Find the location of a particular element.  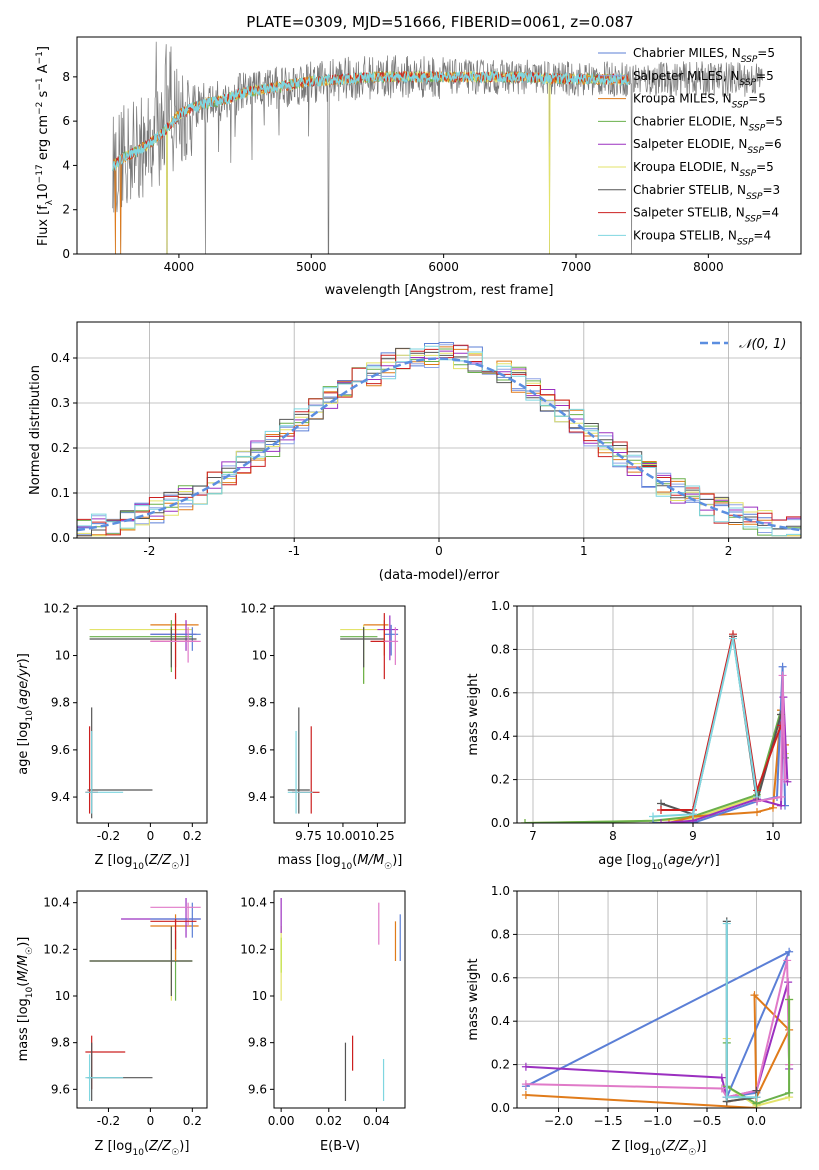

label-part: Kroupa ELODIE, N is located at coordinates (686, 167).